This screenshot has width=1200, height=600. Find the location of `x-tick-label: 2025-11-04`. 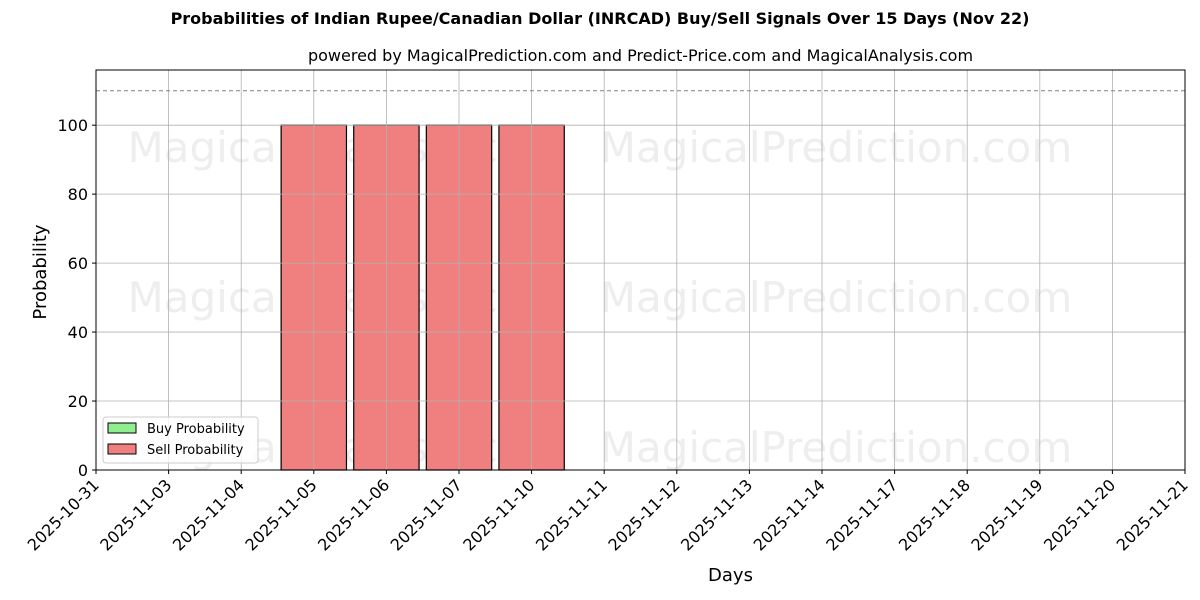

x-tick-label: 2025-11-04 is located at coordinates (208, 514).